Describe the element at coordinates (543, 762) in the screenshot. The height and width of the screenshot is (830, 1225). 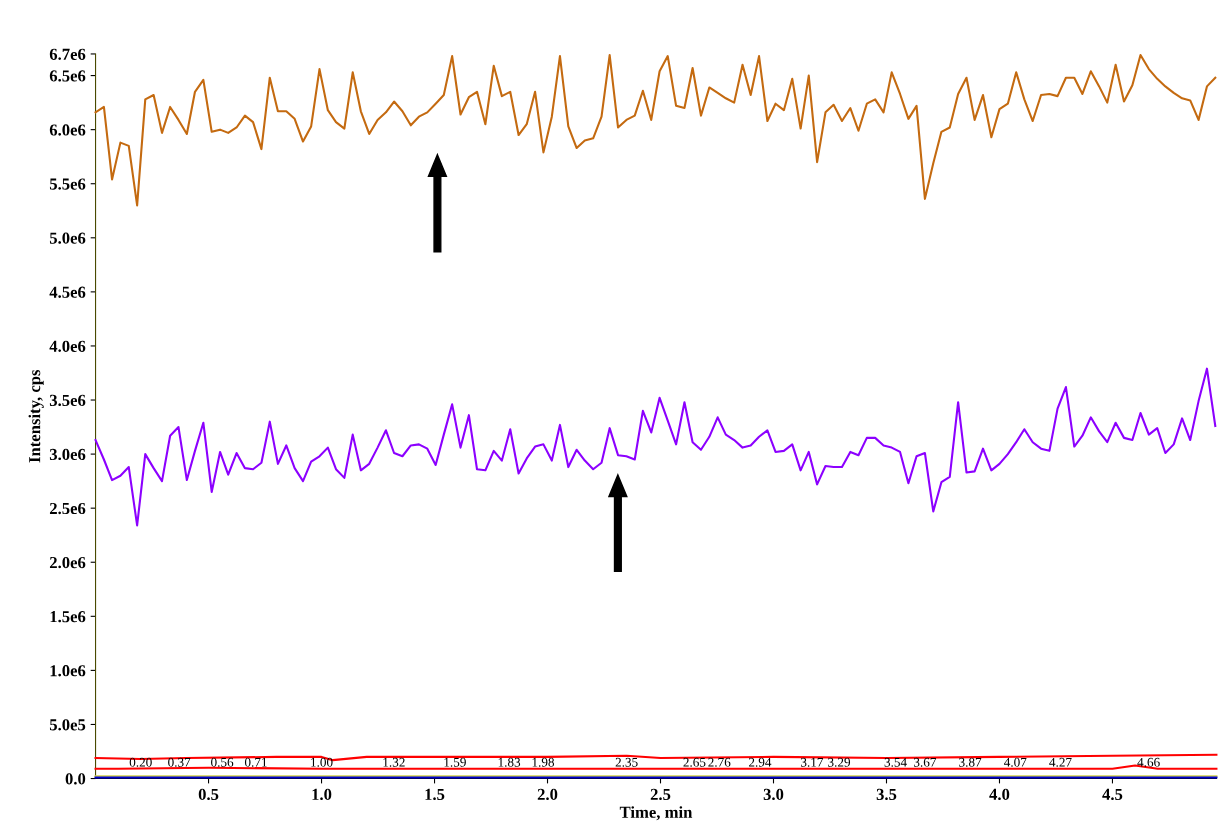
I see `annotation: 1.98` at that location.